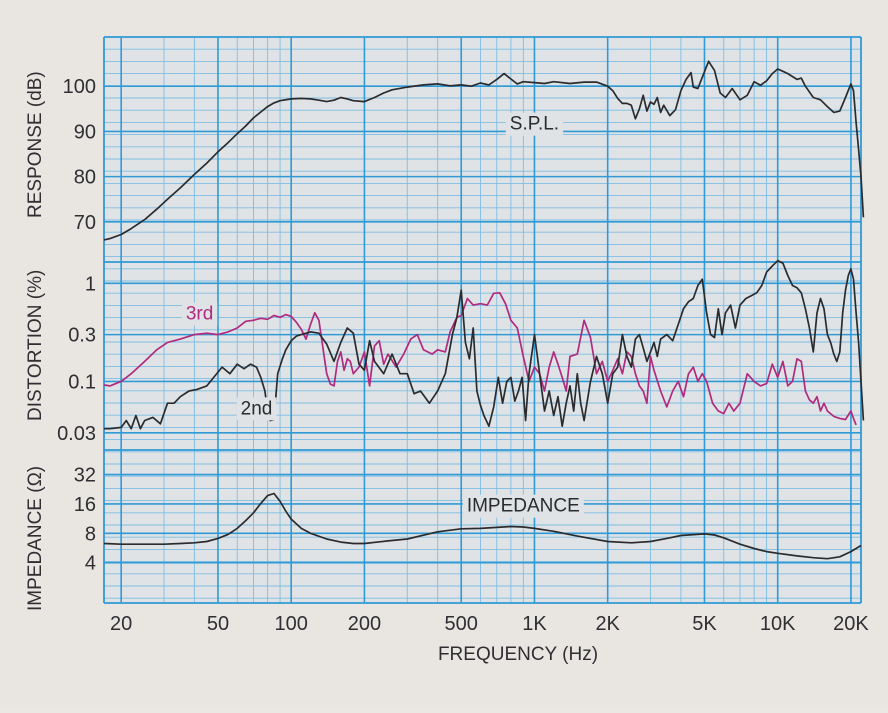 This screenshot has height=713, width=888. I want to click on y-tick-label: 100, so click(79, 87).